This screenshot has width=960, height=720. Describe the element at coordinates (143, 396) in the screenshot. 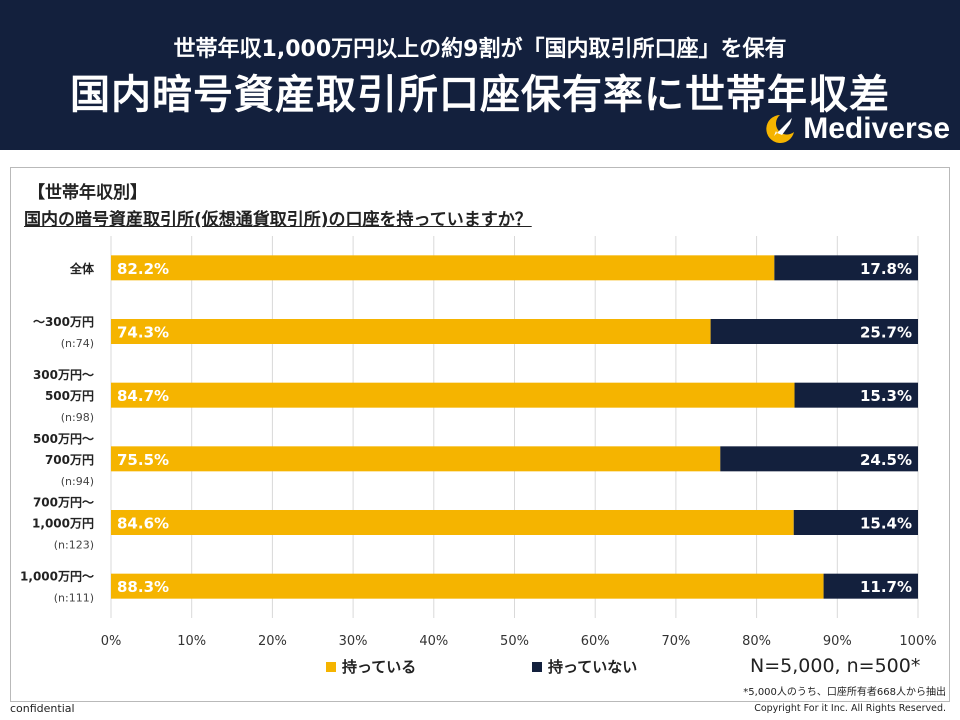

I see `data-label: 84.7%` at that location.